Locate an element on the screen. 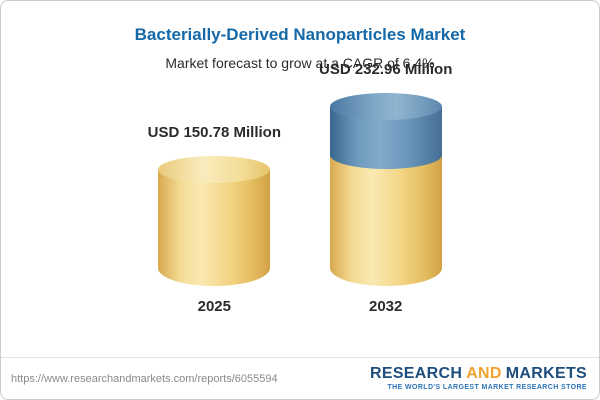 The width and height of the screenshot is (600, 400). logo-word-research: RESEARCH is located at coordinates (416, 373).